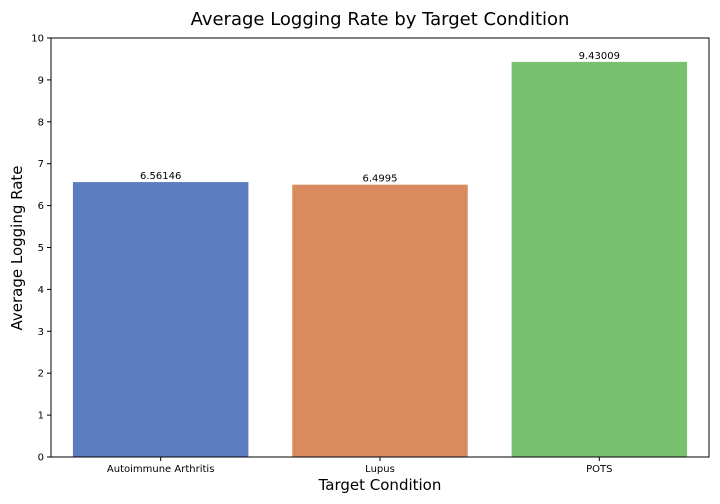 This screenshot has height=504, width=720. What do you see at coordinates (380, 485) in the screenshot?
I see `x-axis-title: Target Condition` at bounding box center [380, 485].